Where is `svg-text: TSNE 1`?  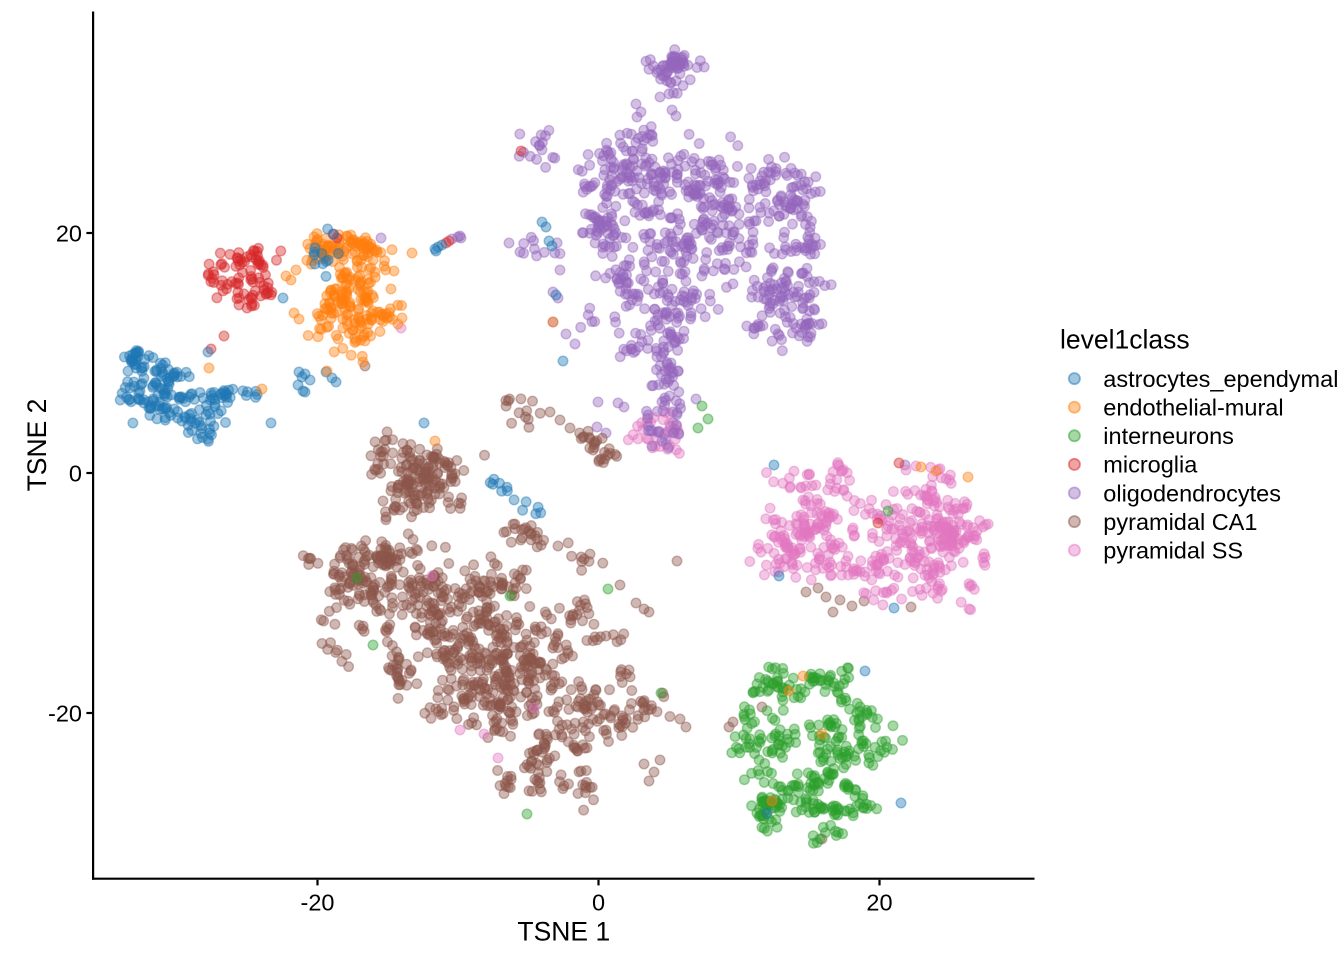 svg-text: TSNE 1 is located at coordinates (563, 932).